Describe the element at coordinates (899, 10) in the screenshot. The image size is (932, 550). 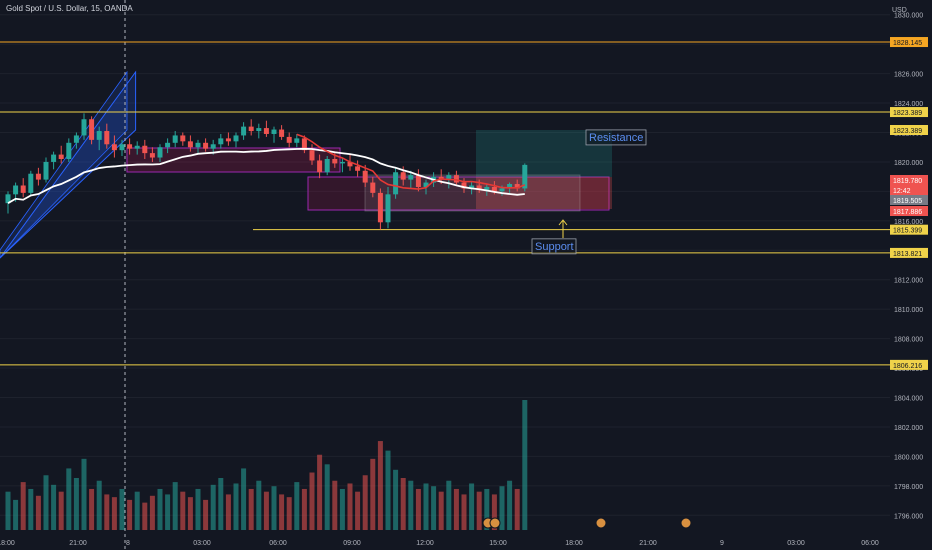
I see `currency-label: USD` at that location.